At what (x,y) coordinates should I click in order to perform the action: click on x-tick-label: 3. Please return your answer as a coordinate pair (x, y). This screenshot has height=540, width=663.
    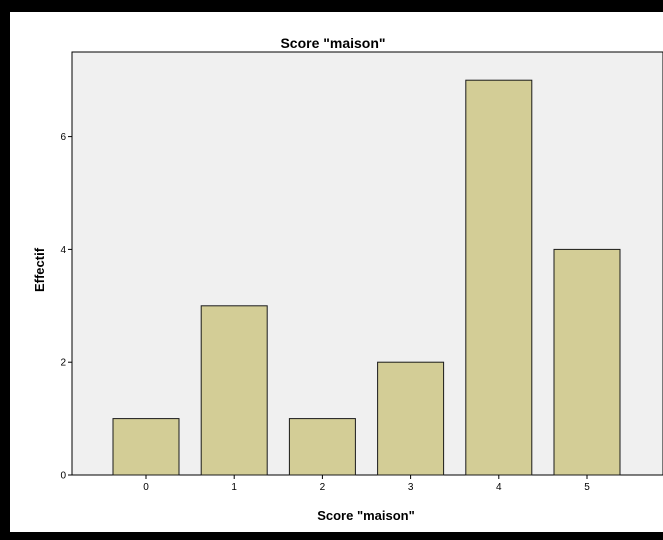
    Looking at the image, I should click on (411, 487).